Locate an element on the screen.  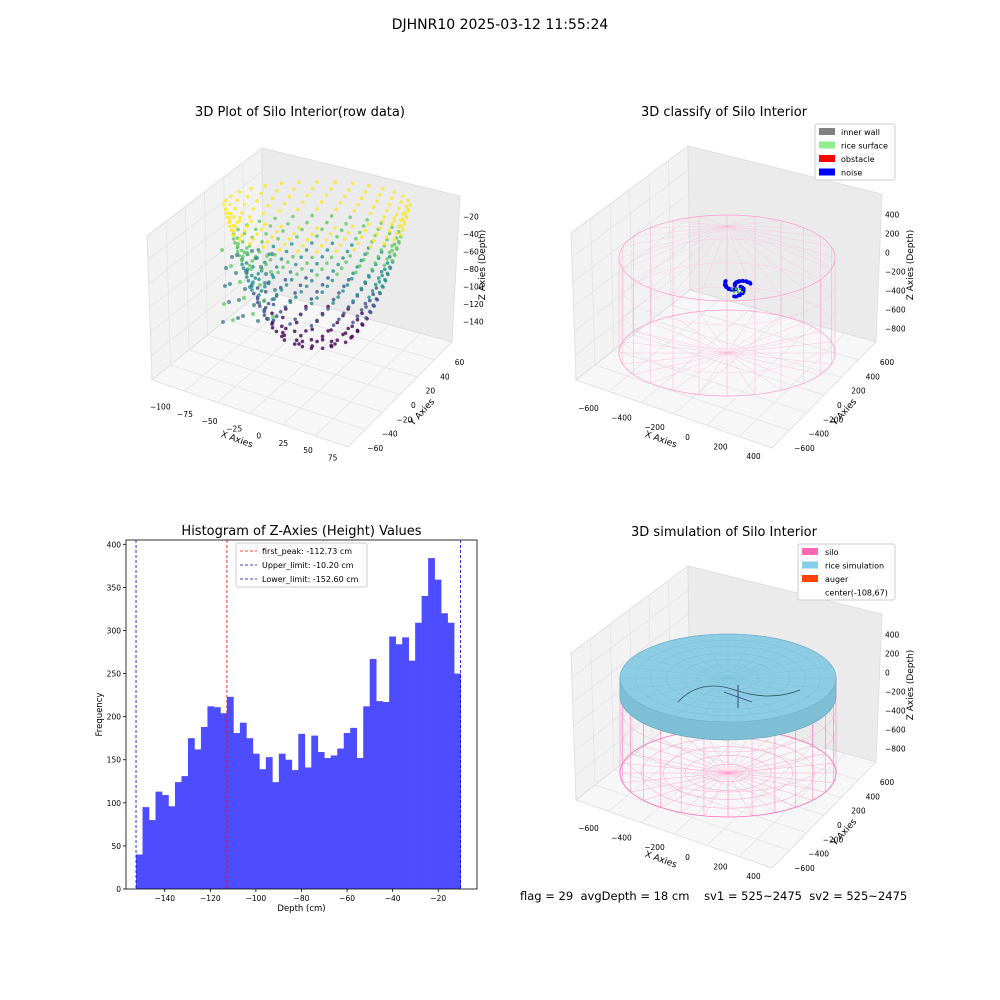
y-tick-label: 250 is located at coordinates (114, 674).